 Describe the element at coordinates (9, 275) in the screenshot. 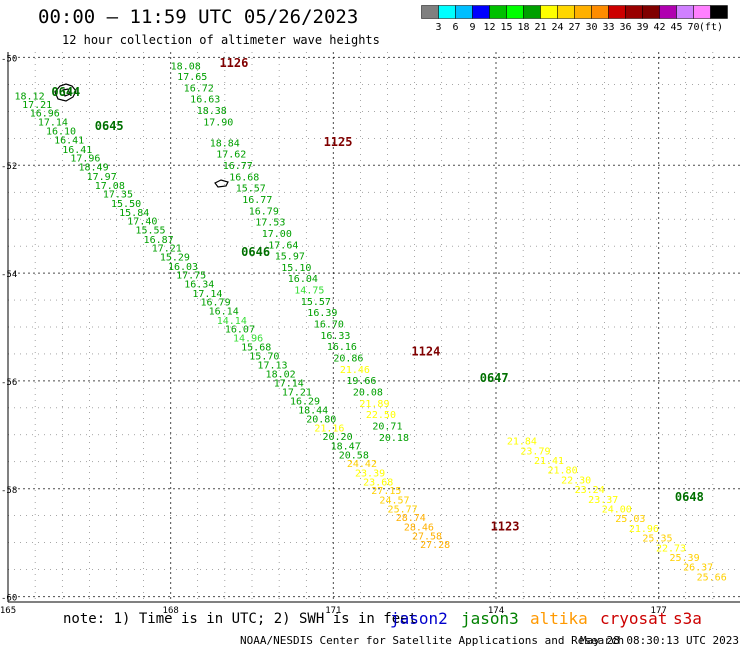

I see `y-tick-label: -54` at that location.